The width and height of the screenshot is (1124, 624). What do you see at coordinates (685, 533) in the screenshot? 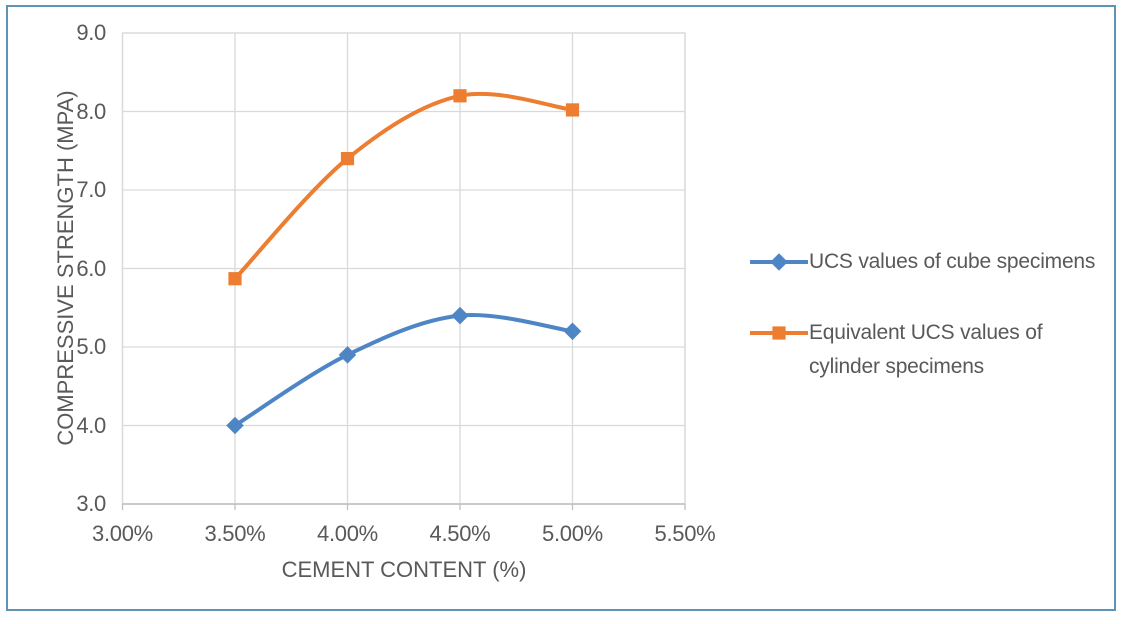
I see `x-tick-label: 5.50%` at bounding box center [685, 533].